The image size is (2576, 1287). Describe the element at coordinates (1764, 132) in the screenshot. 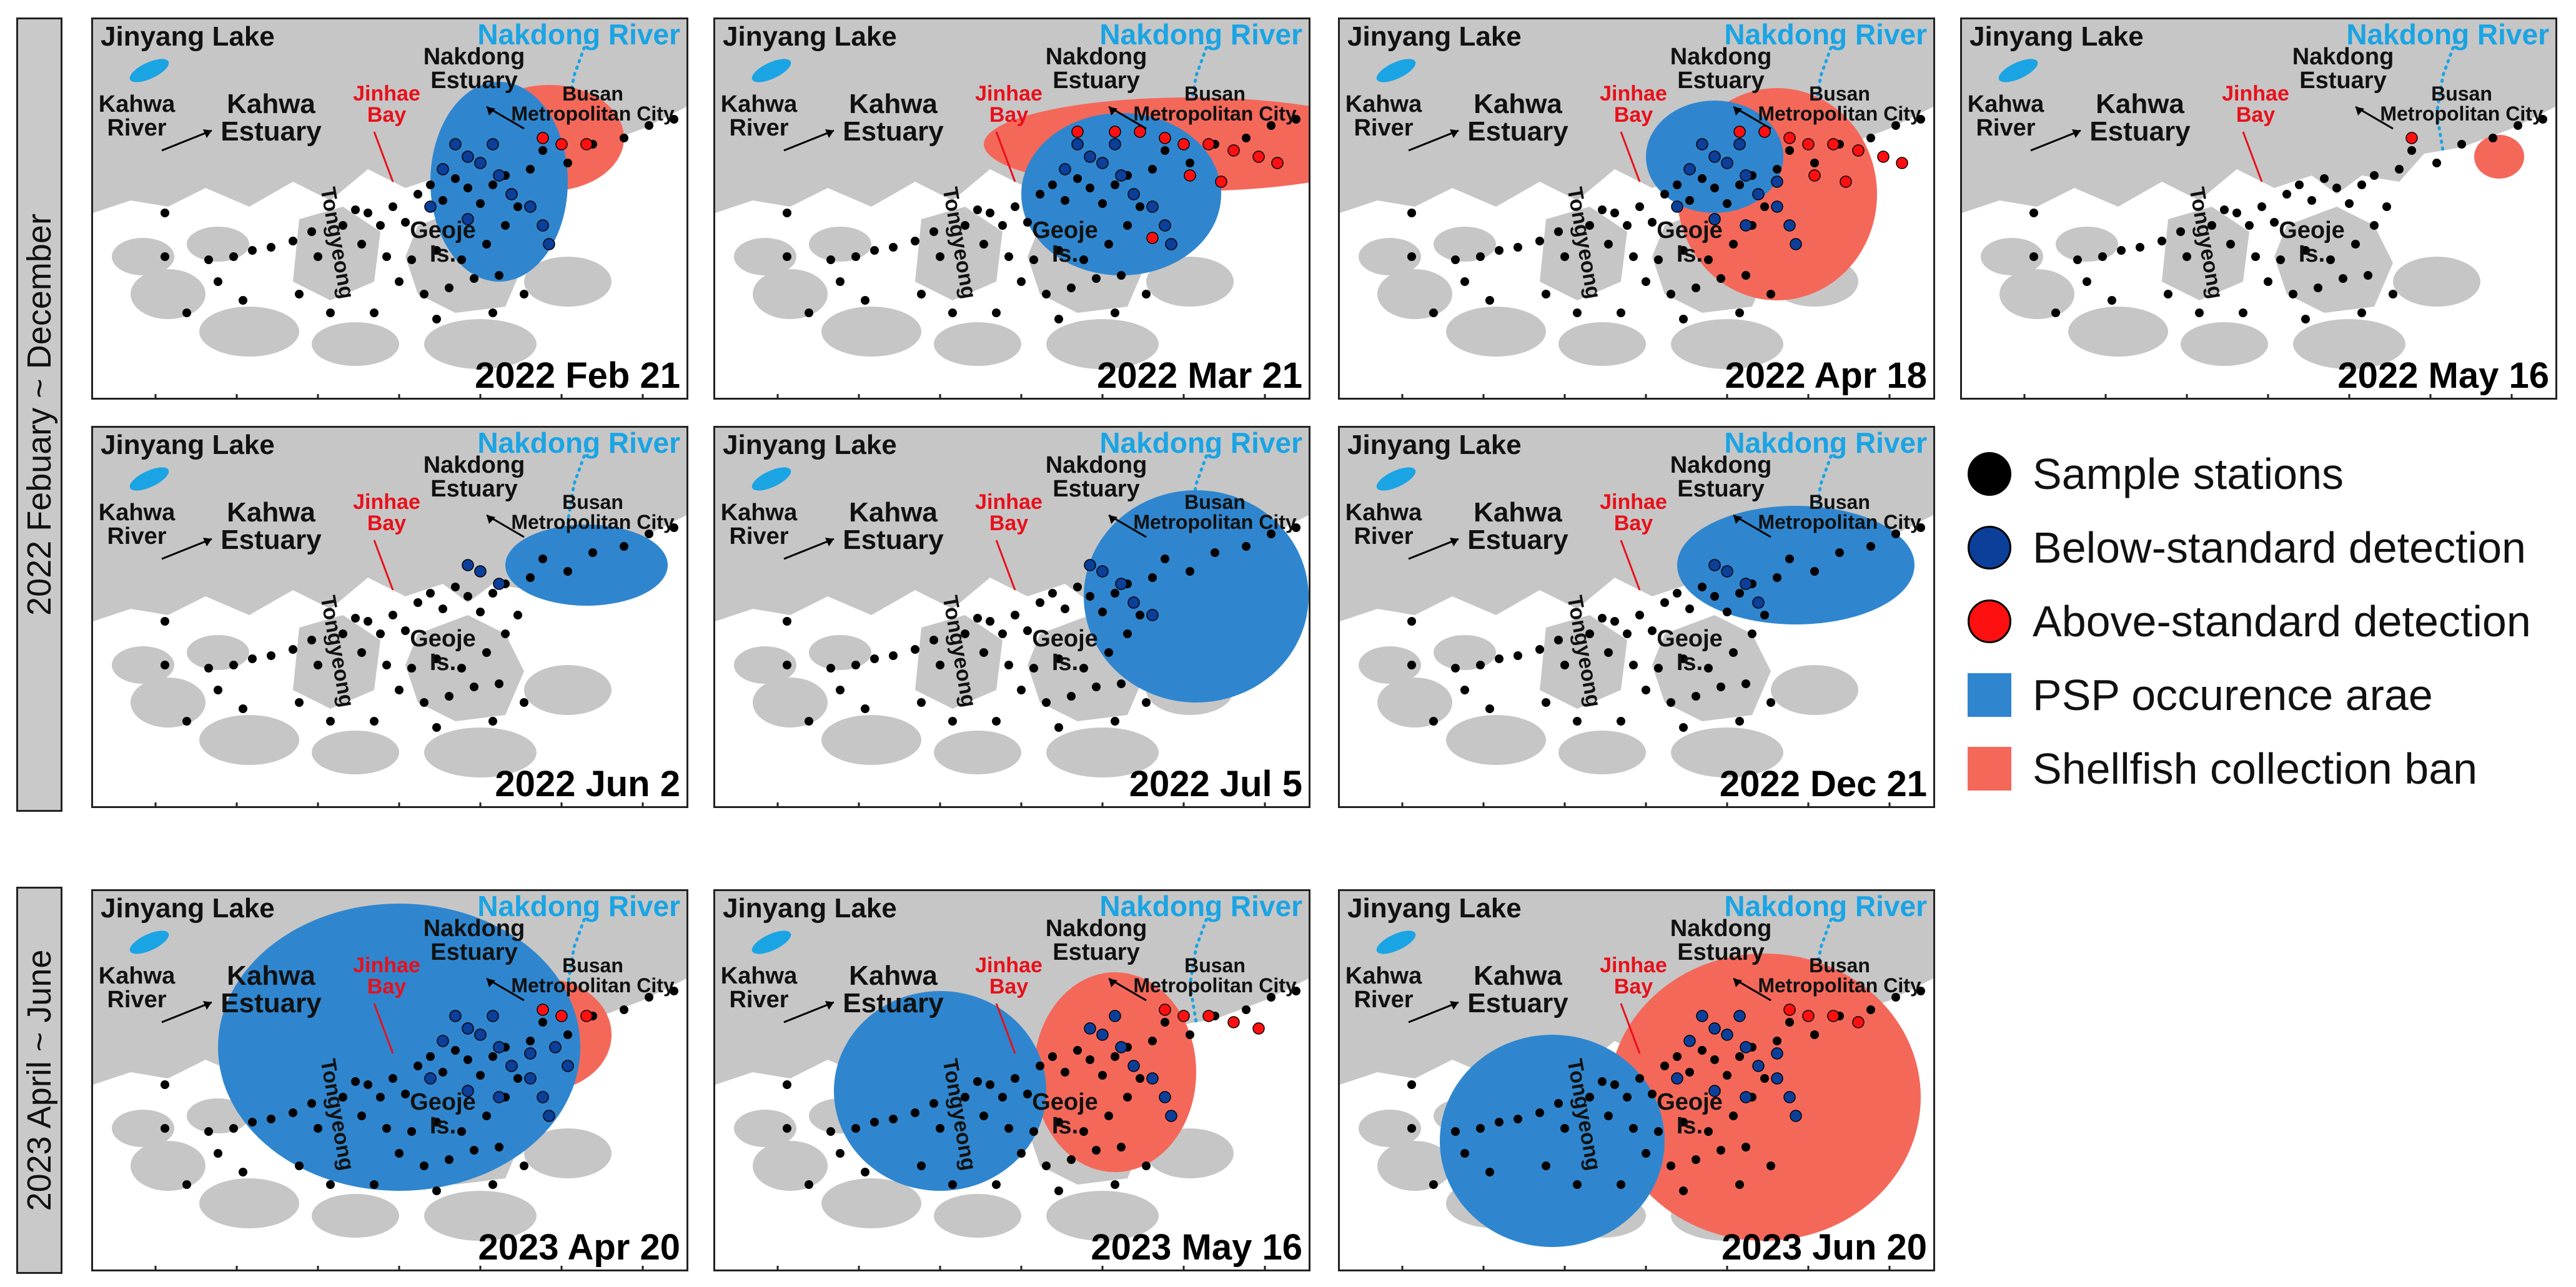

I see `above-standard-station` at that location.